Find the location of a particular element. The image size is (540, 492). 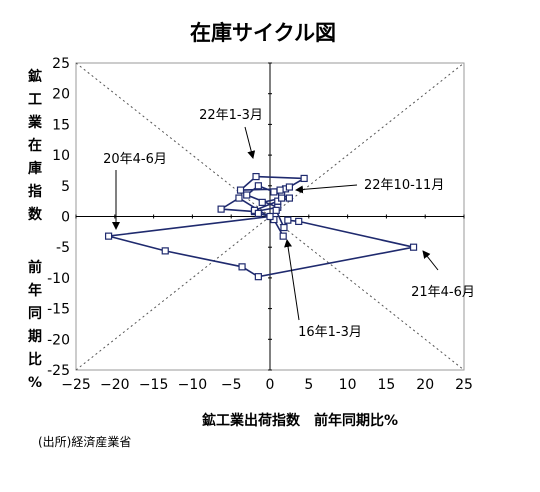

x-tick-label: 0 is located at coordinates (270, 385).